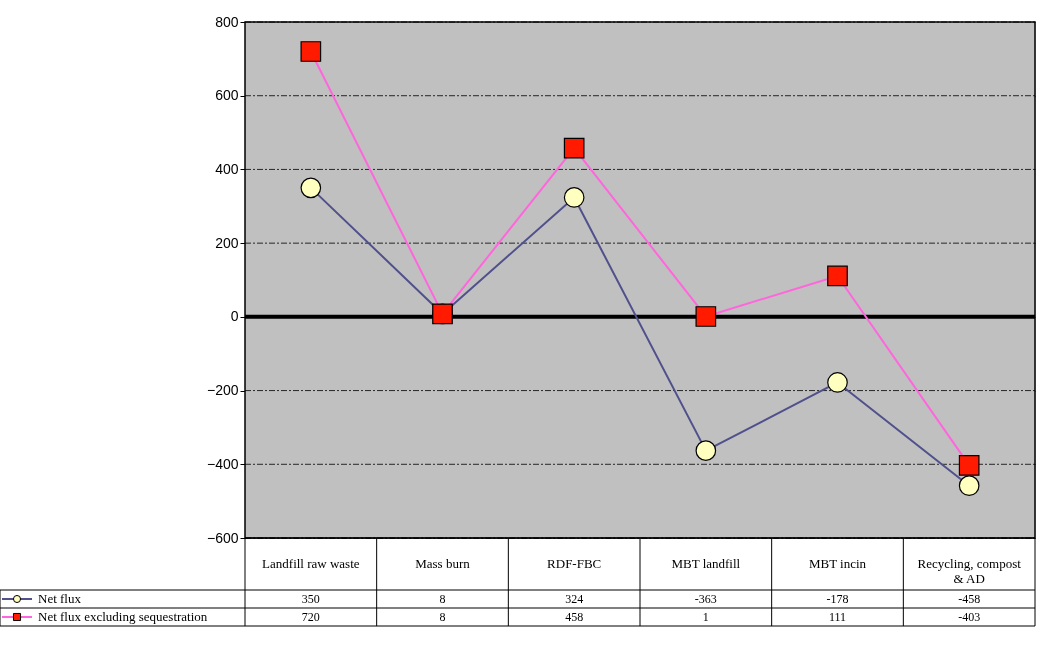 The image size is (1040, 646). Describe the element at coordinates (837, 617) in the screenshot. I see `data-label: 111` at that location.